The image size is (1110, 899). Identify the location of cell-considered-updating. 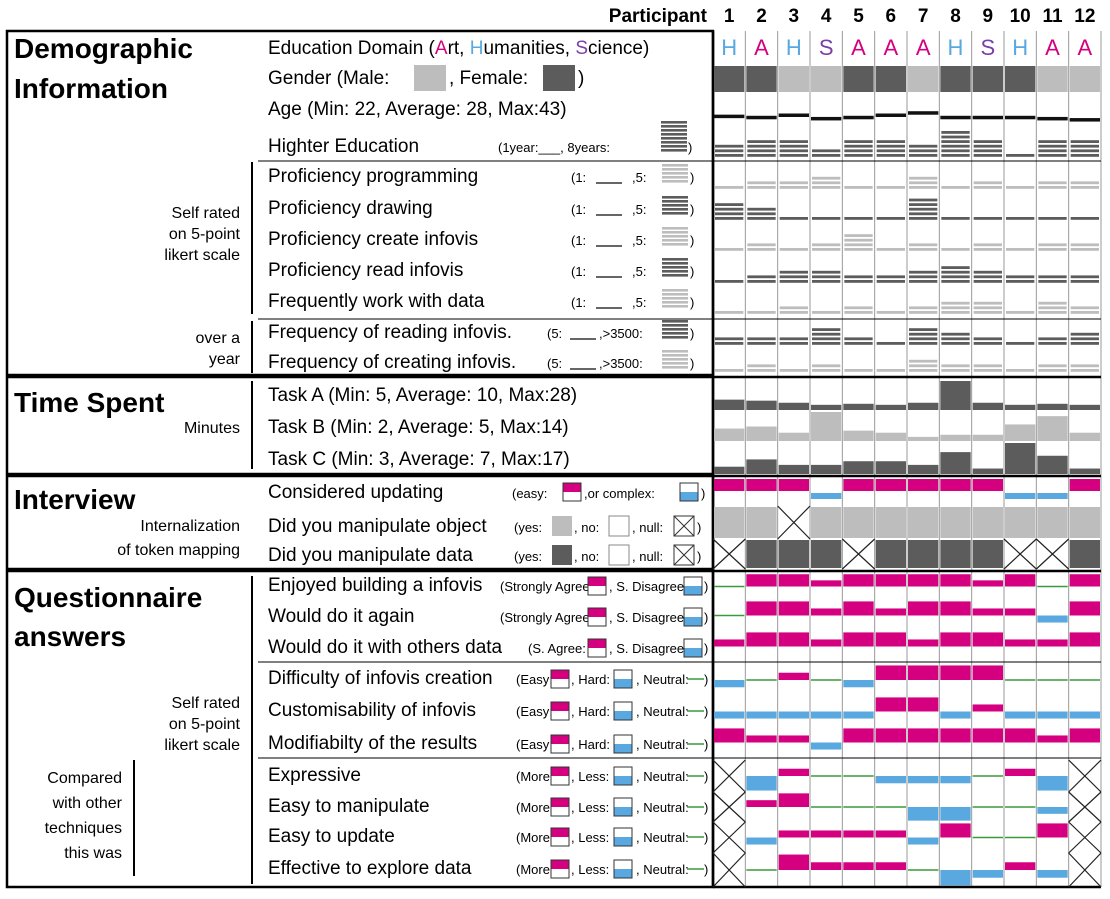
(1084, 485).